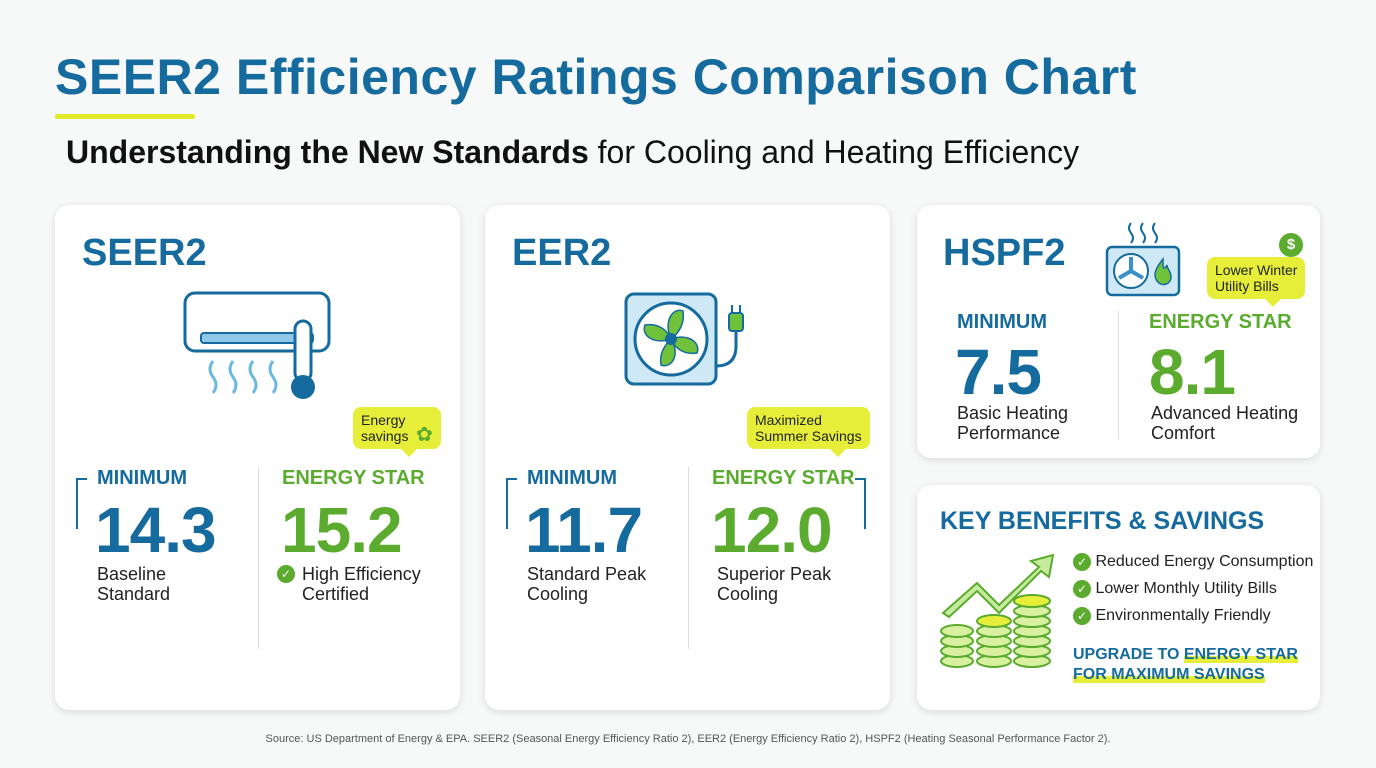 This screenshot has width=1376, height=768. Describe the element at coordinates (327, 152) in the screenshot. I see `subtitle-bold: Understanding the New Standards` at that location.